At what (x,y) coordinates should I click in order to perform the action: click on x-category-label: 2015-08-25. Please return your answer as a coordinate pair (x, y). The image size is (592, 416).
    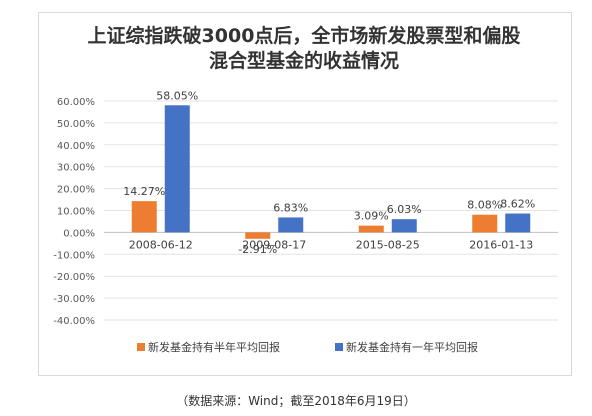
    Looking at the image, I should click on (388, 244).